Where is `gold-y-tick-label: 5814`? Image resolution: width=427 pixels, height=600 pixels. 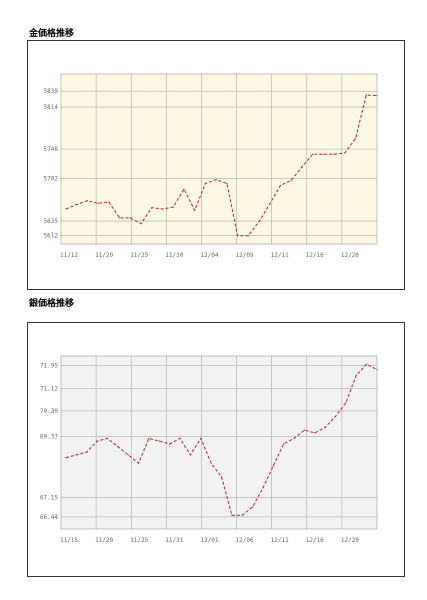
gold-y-tick-label: 5814 is located at coordinates (51, 107).